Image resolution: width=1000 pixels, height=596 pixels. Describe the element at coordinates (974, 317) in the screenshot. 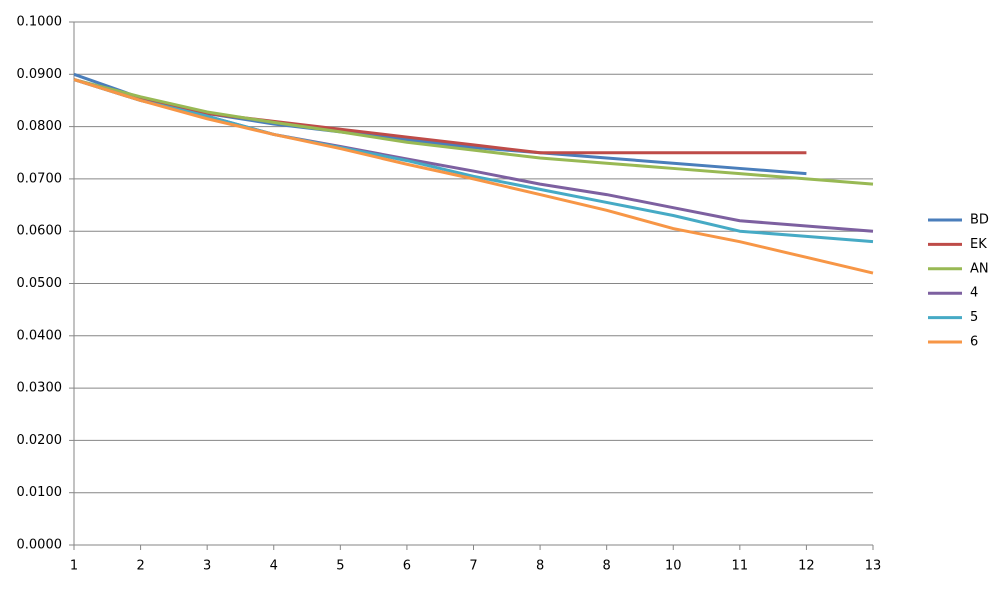

I see `legend-label: 5` at that location.